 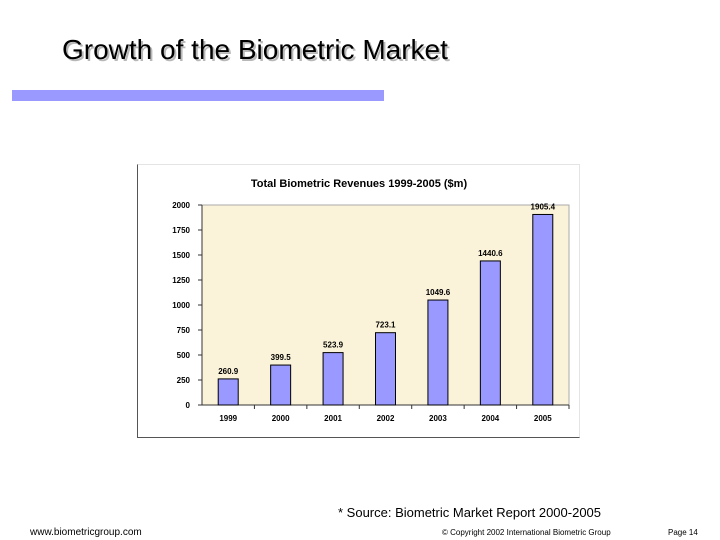 What do you see at coordinates (181, 280) in the screenshot?
I see `y-tick-label: 1250` at bounding box center [181, 280].